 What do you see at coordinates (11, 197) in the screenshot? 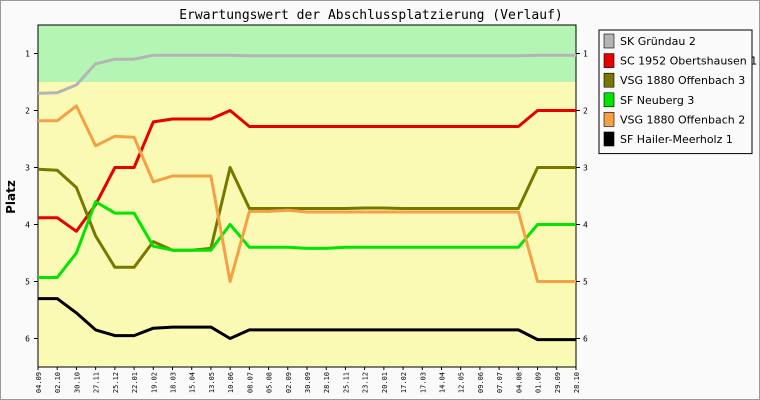
I see `y-axis-label: Platz` at bounding box center [11, 197].